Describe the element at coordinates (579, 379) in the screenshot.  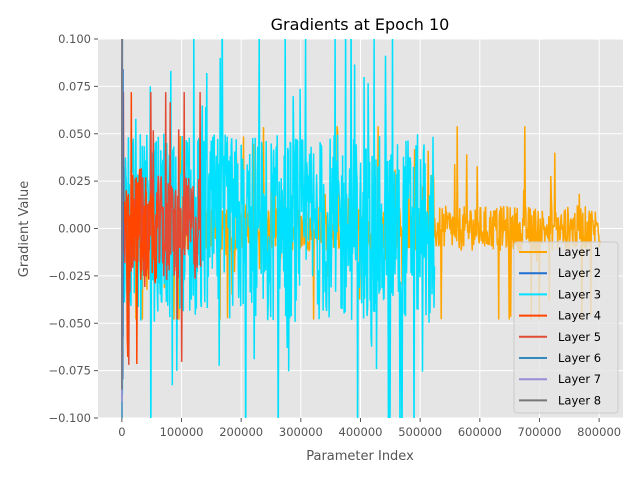
I see `legend-label-7: Layer 7` at that location.